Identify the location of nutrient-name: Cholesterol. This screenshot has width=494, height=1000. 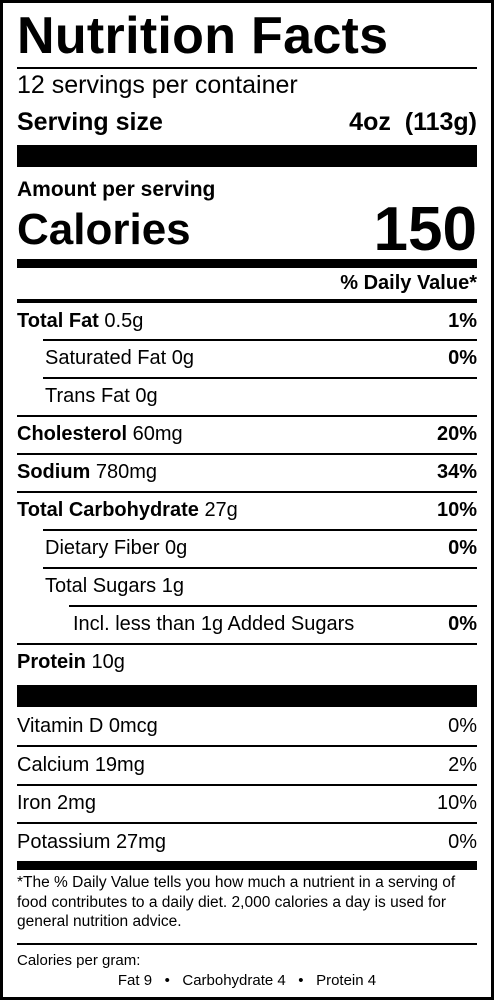
(72, 433).